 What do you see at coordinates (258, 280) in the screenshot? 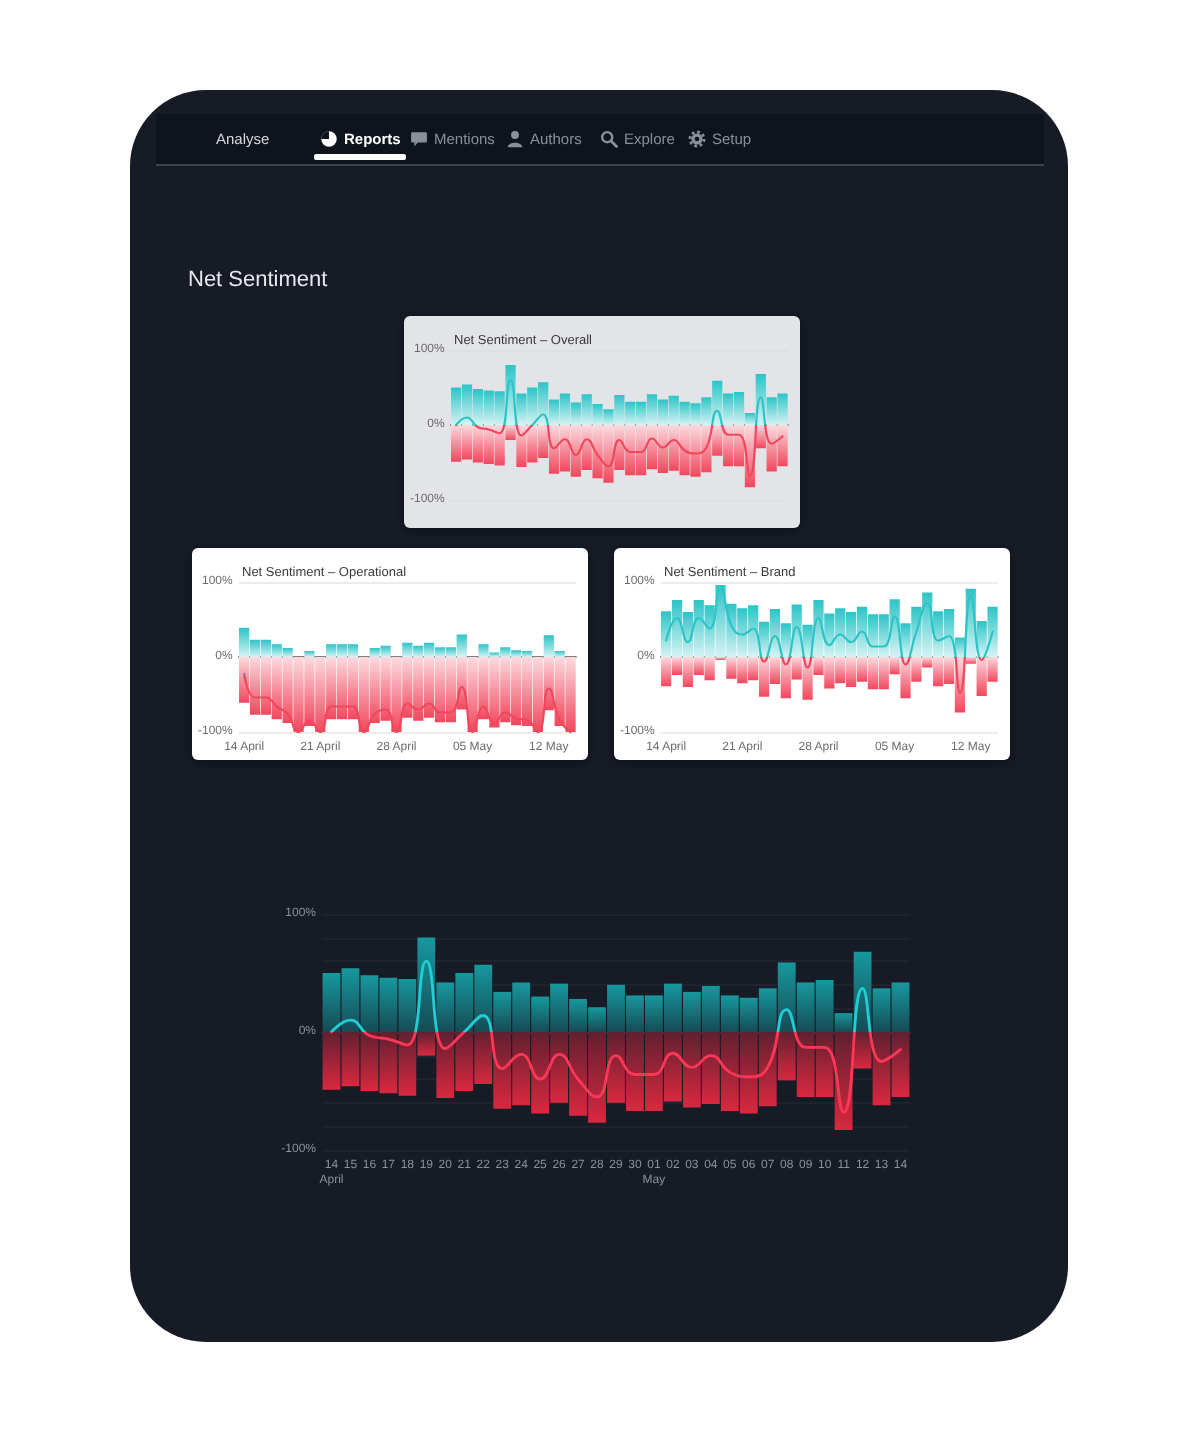
I see `text: Net Sentiment` at bounding box center [258, 280].